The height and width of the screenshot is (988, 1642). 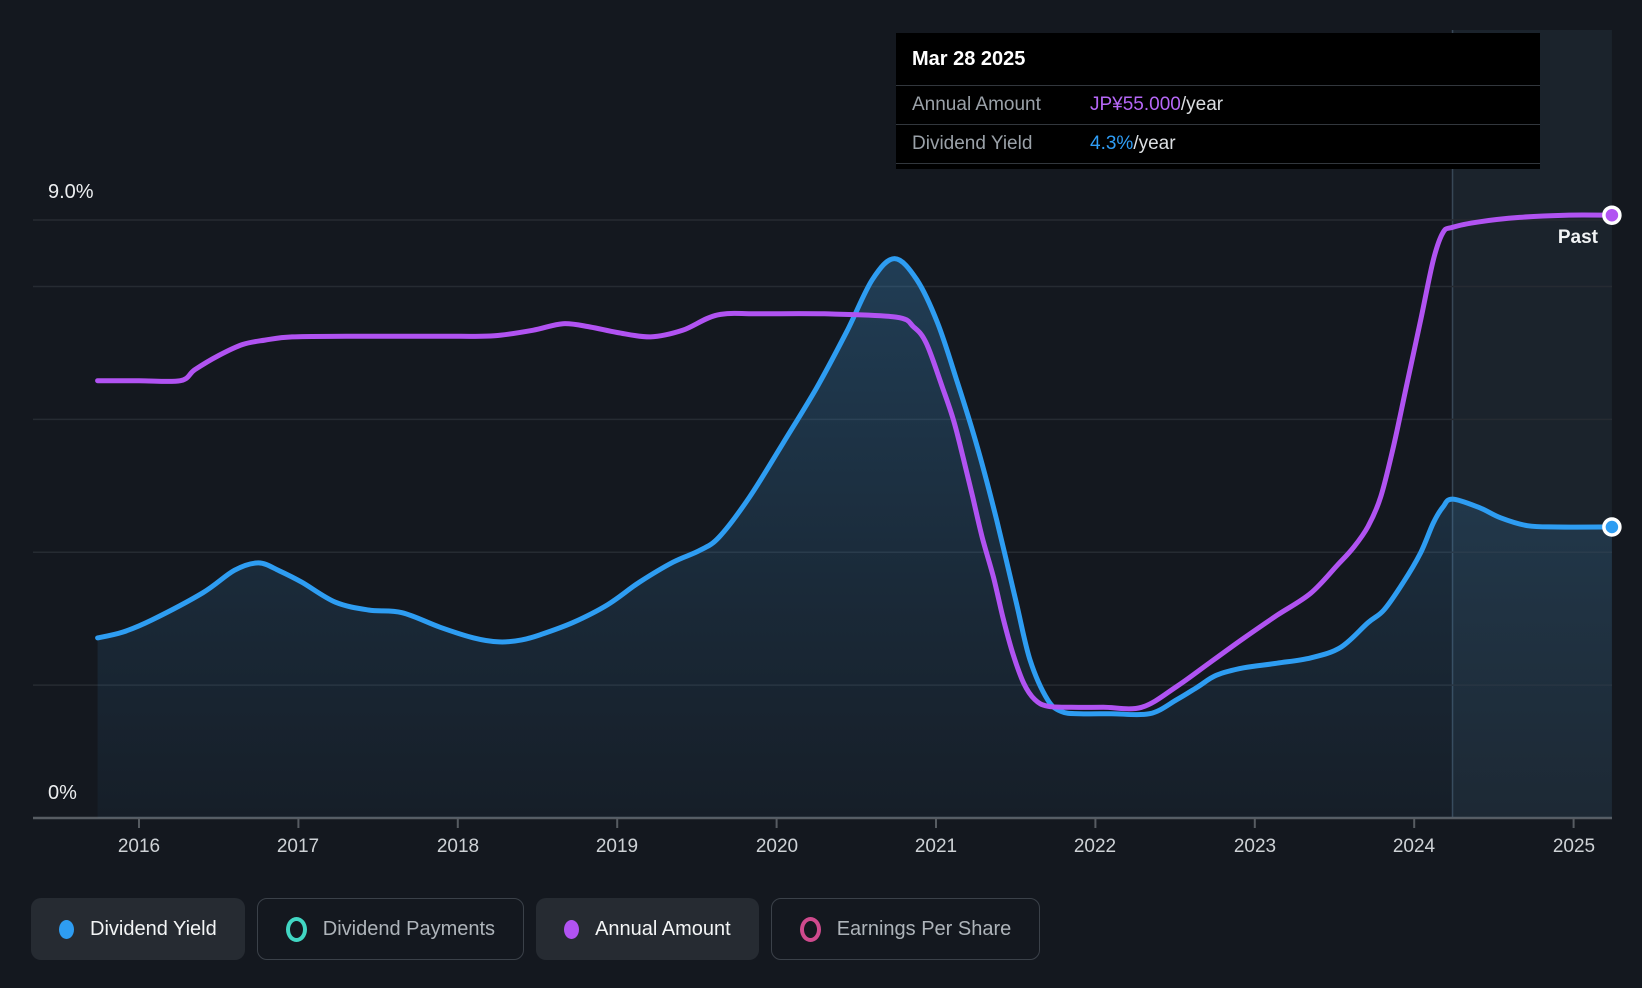 I want to click on legend-item-dividend-yield: Dividend Yield, so click(x=138, y=929).